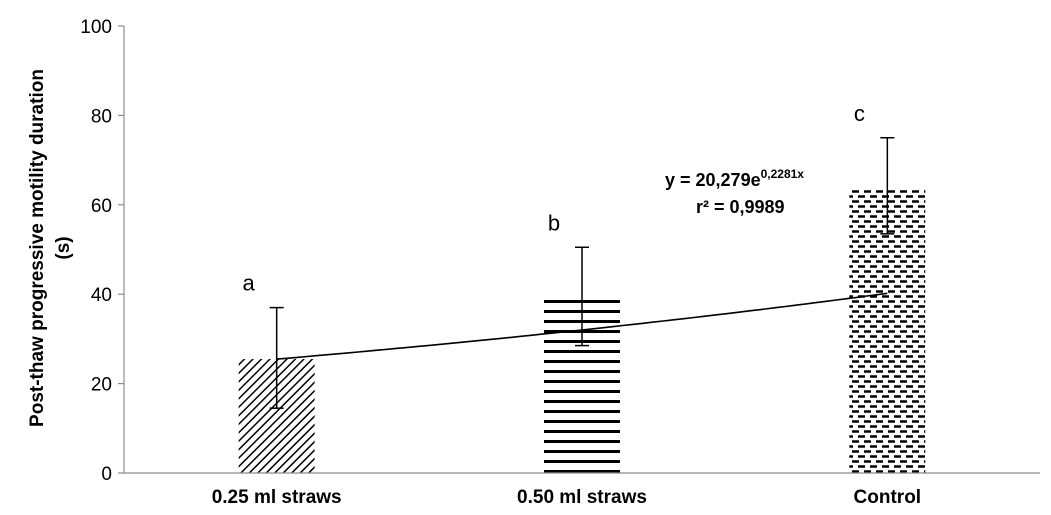  I want to click on x-category-label: 0.50 ml straws, so click(582, 497).